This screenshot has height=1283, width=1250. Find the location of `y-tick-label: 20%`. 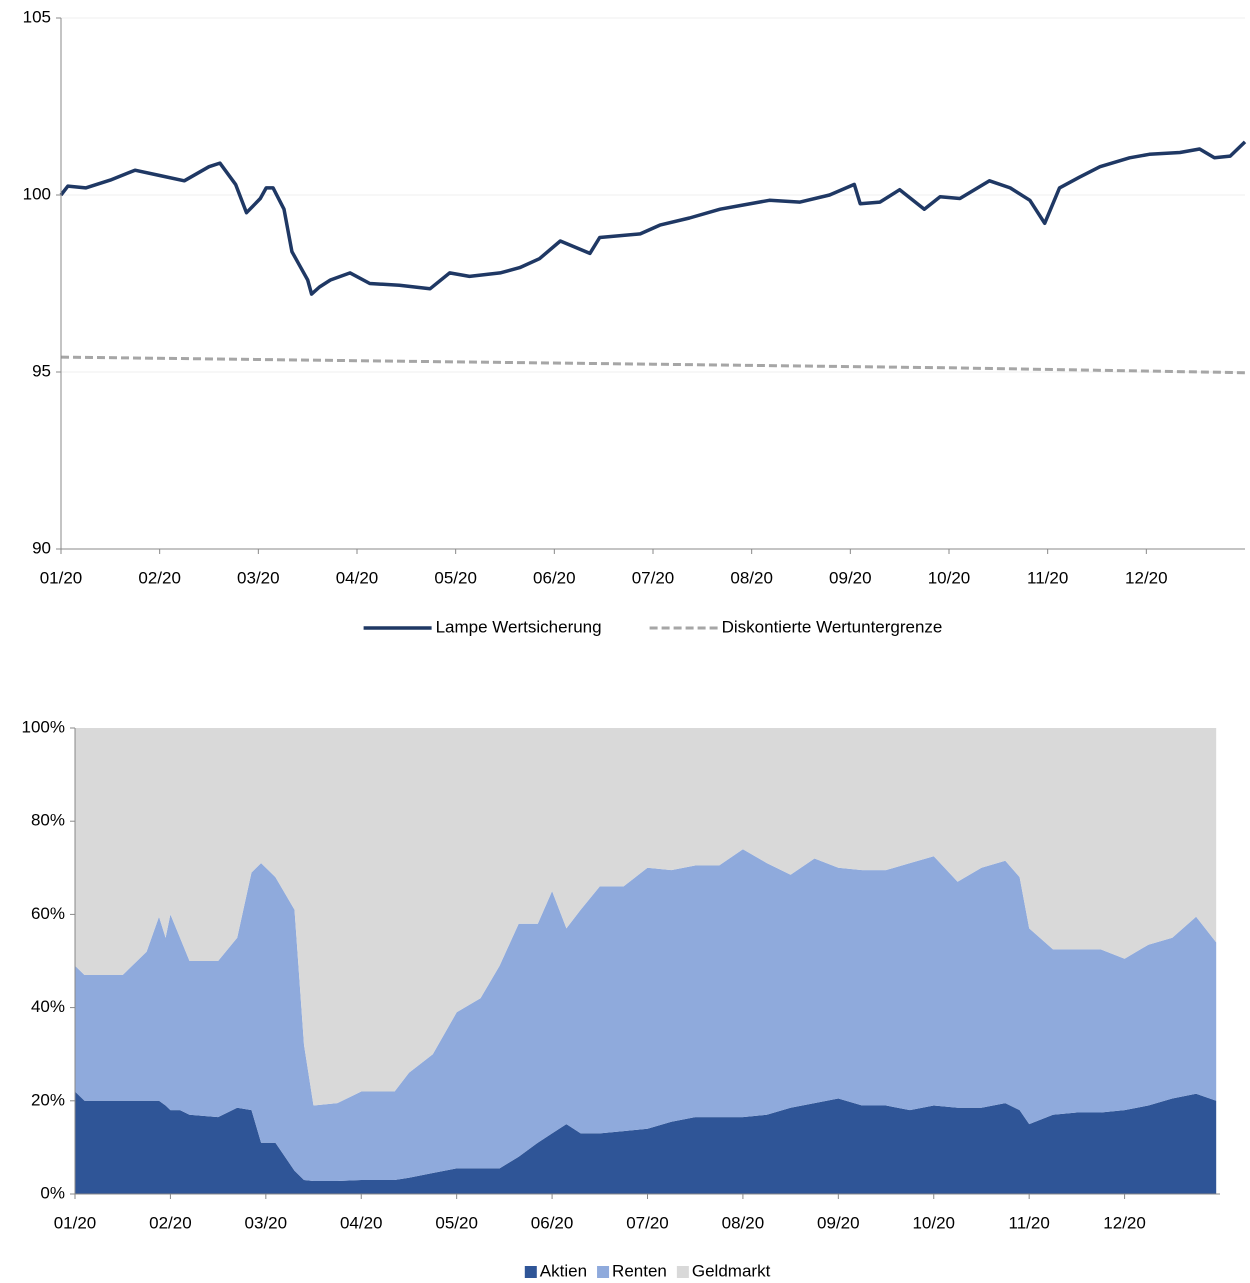

y-tick-label: 20% is located at coordinates (48, 1099).